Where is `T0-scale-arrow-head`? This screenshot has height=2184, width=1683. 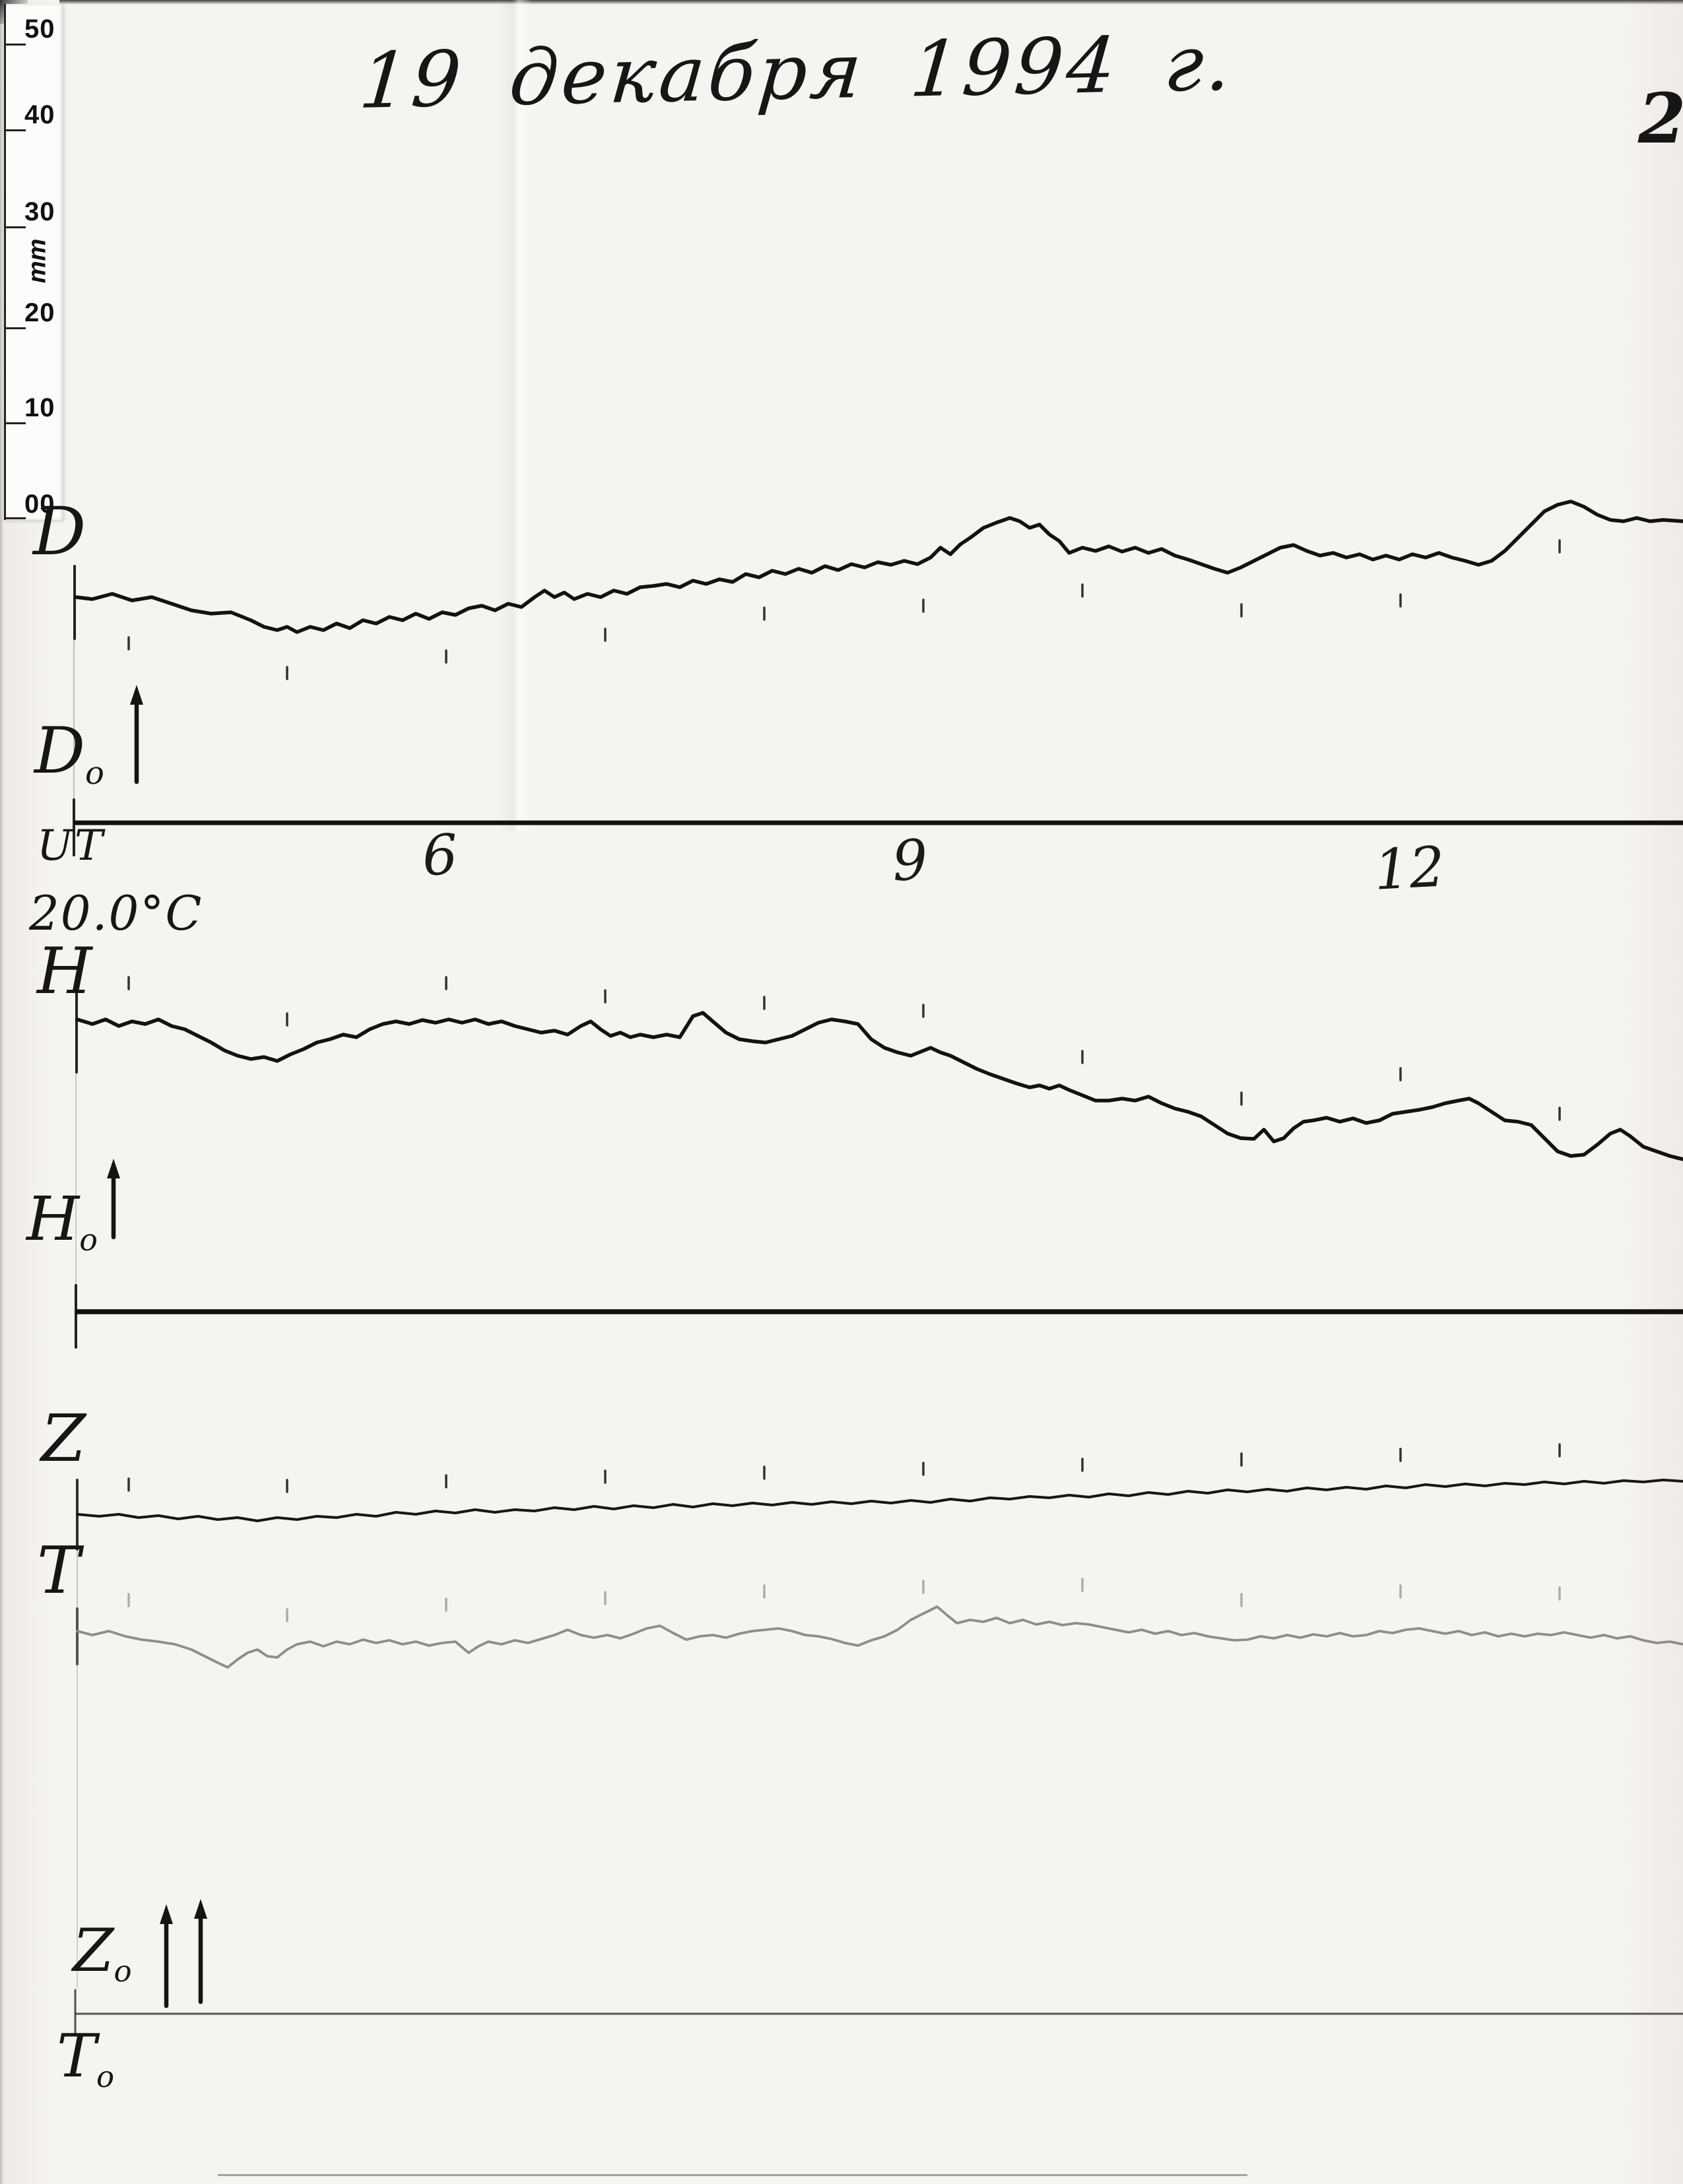 T0-scale-arrow-head is located at coordinates (201, 1909).